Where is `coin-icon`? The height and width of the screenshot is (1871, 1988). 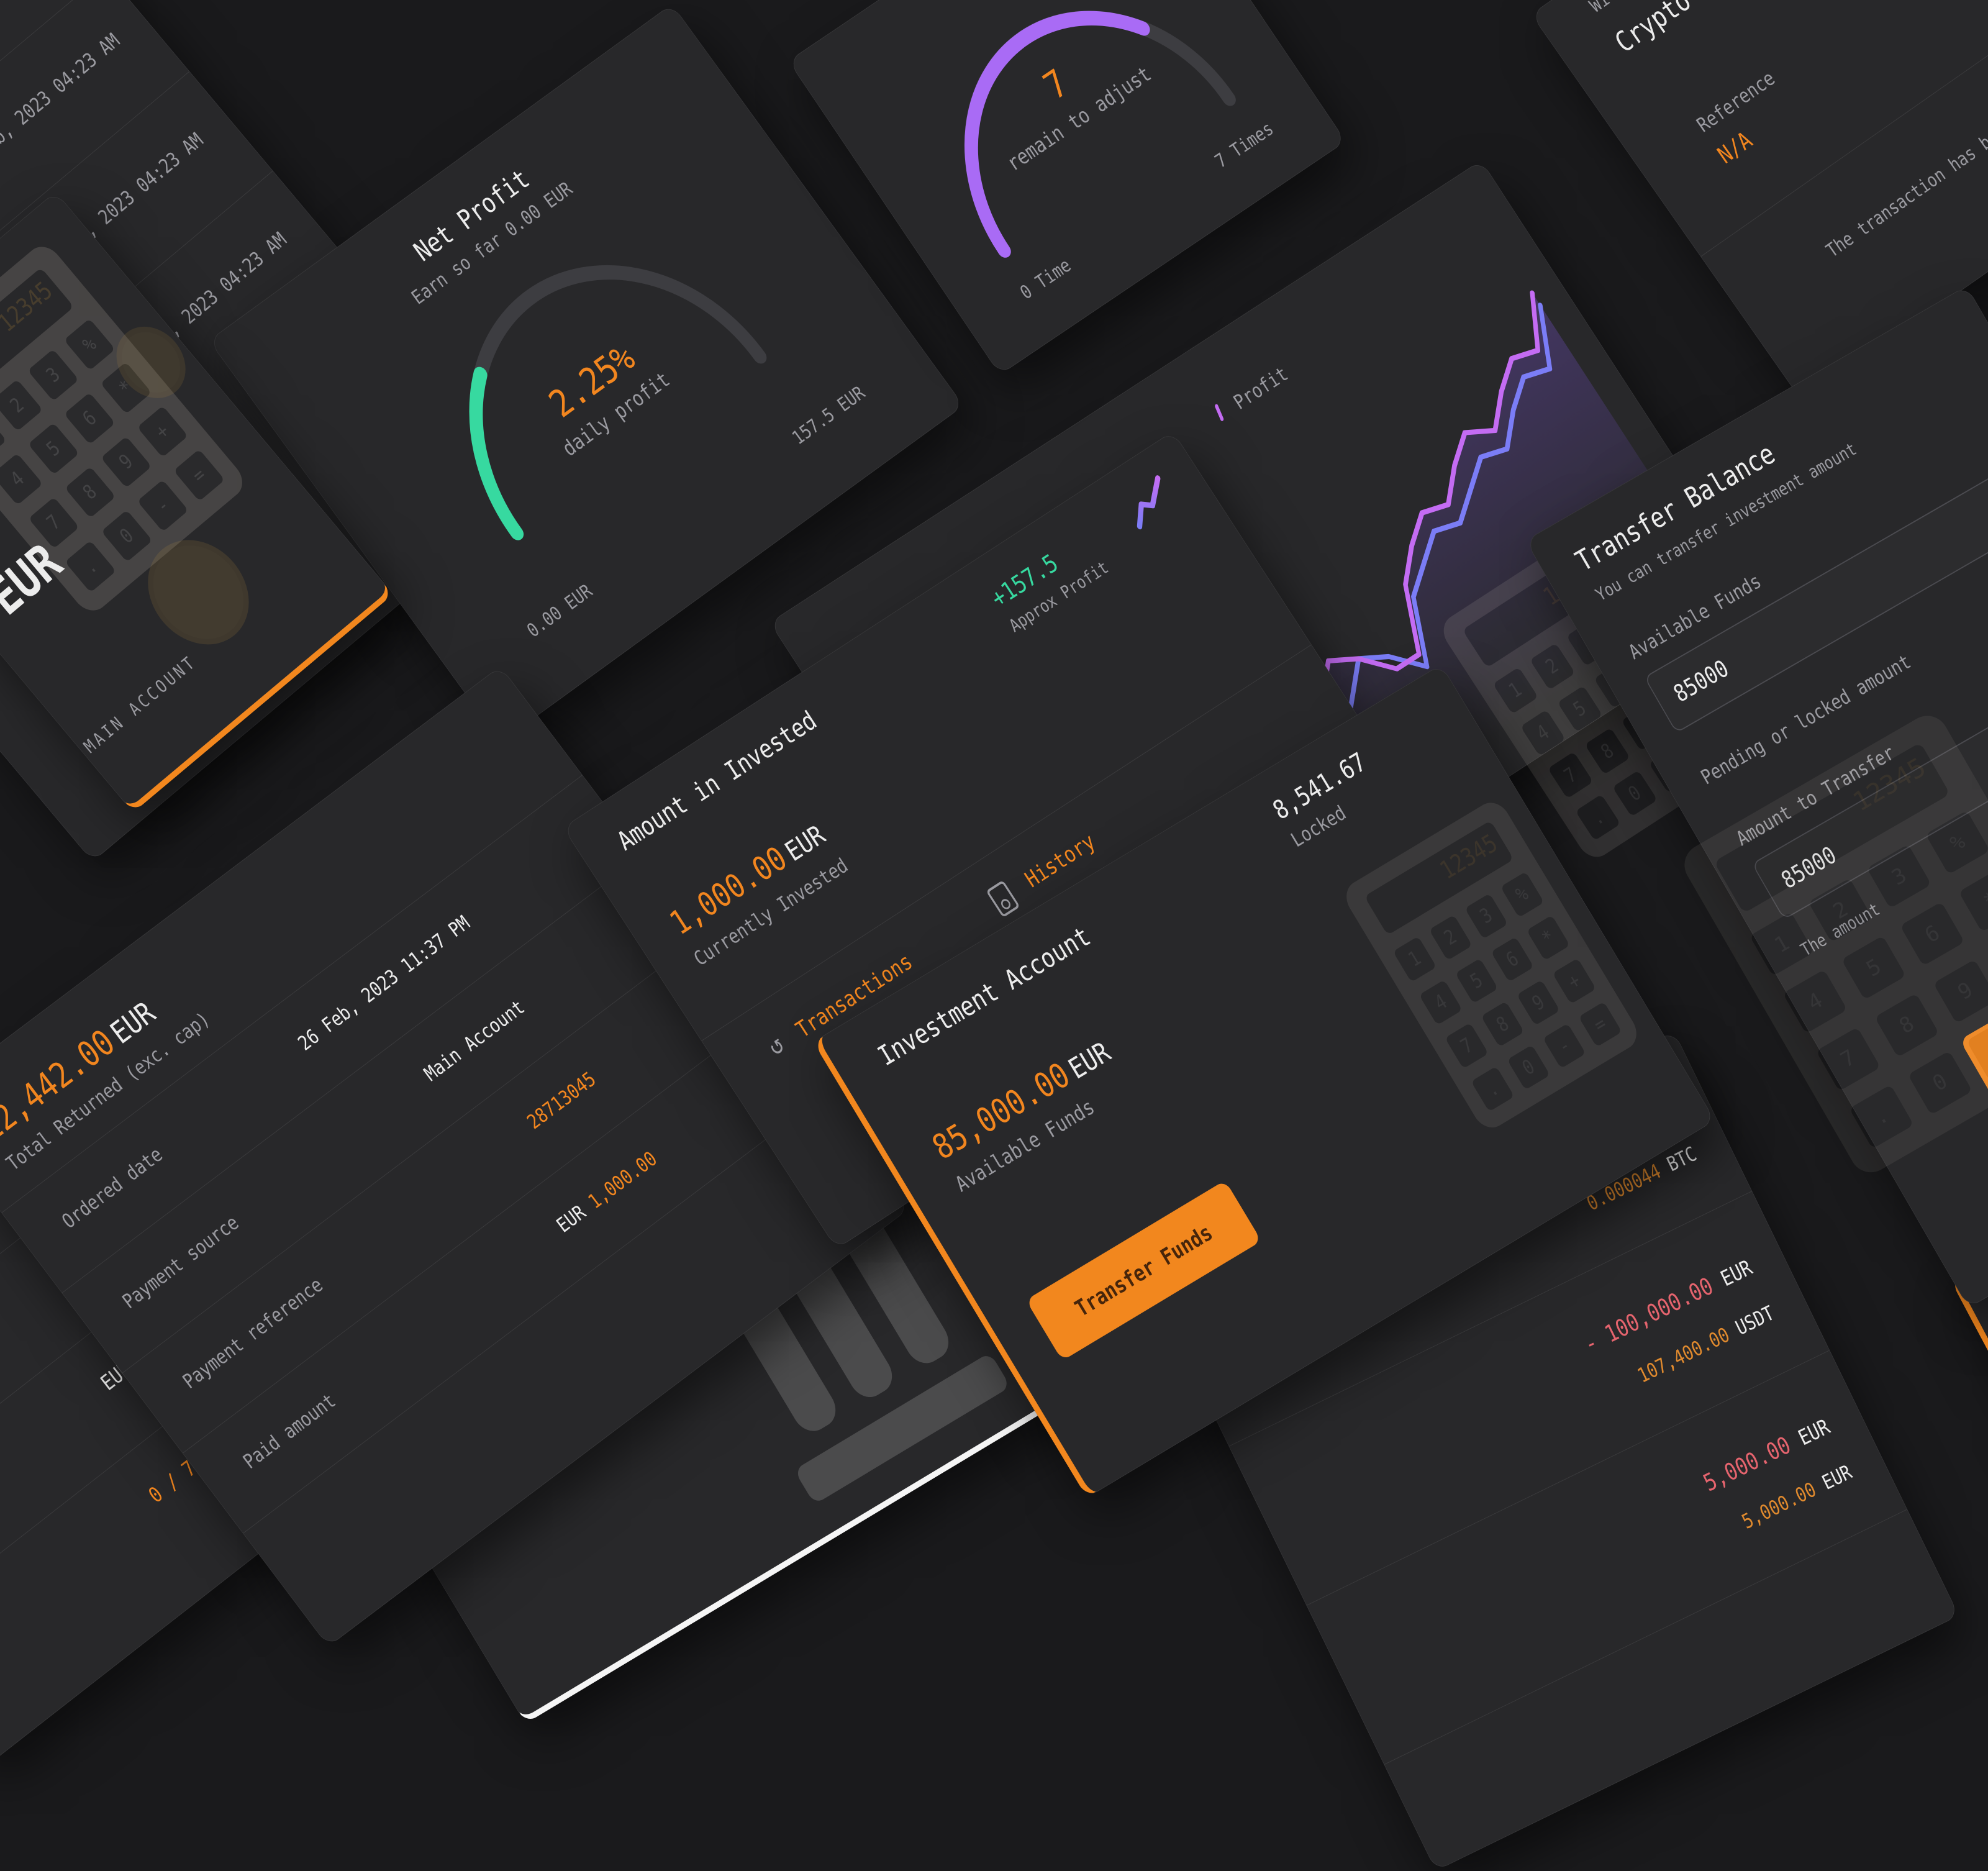
coin-icon is located at coordinates (198, 592).